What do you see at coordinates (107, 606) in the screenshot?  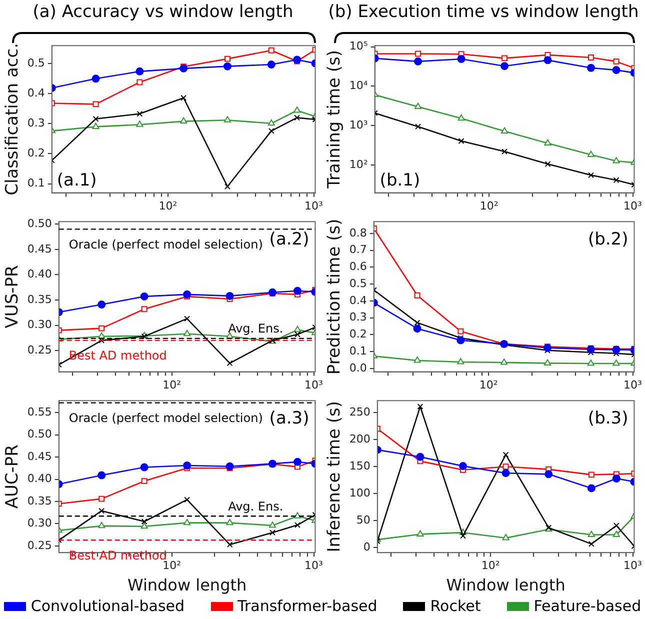 I see `legend-label: Convolutional-based` at bounding box center [107, 606].